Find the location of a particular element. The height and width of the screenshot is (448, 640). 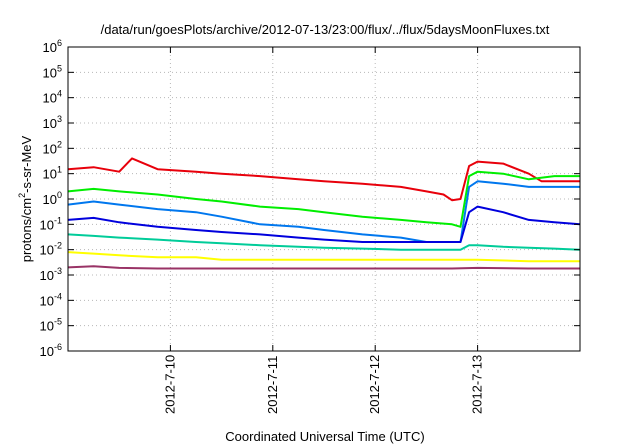

y-tick-label: 10¹ is located at coordinates (52, 173).